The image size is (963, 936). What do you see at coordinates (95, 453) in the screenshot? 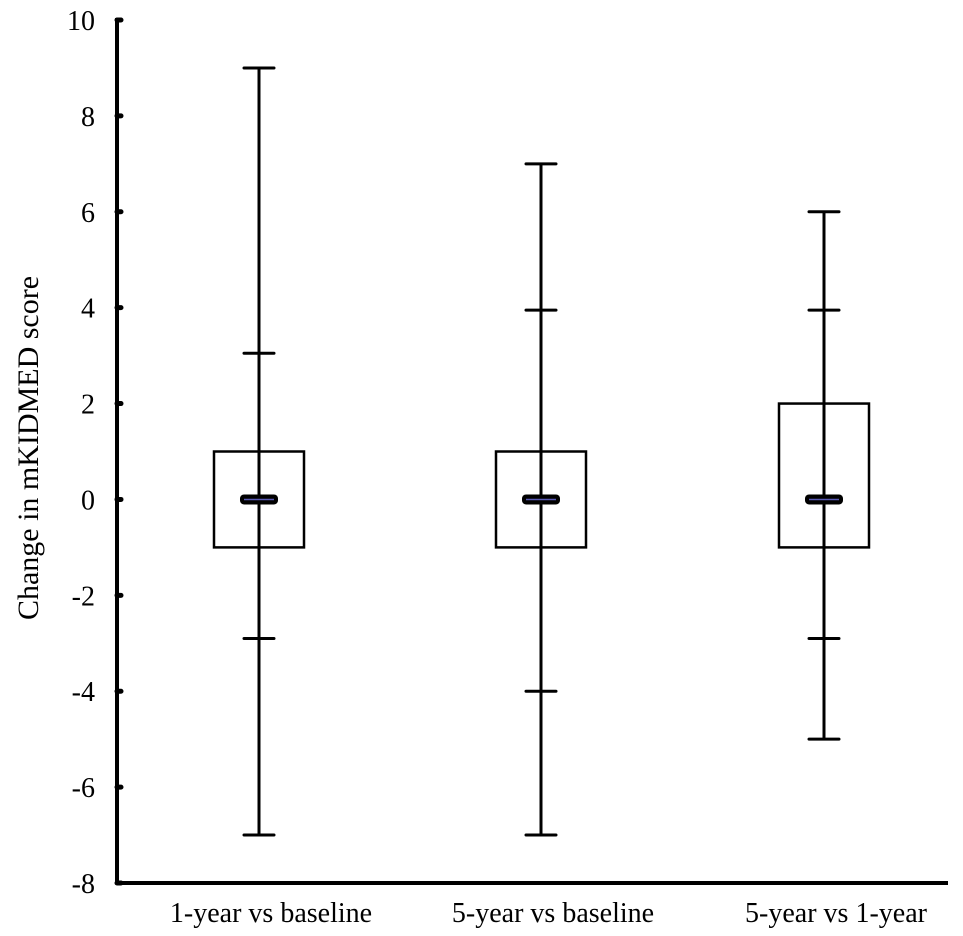
I see `y-axis: -8 -6 -4 -2 0 2 4 6 8 10` at bounding box center [95, 453].